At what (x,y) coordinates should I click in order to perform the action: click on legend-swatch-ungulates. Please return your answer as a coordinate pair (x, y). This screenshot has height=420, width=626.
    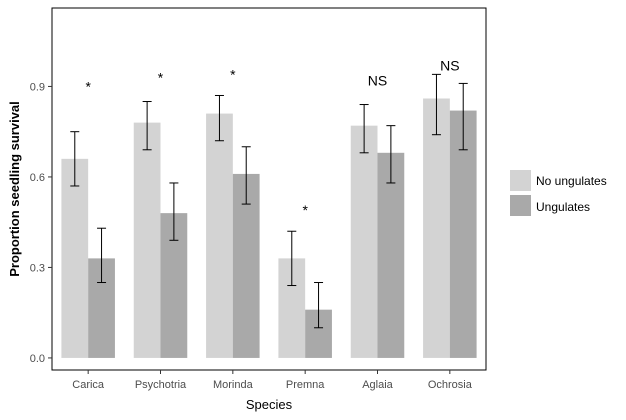
    Looking at the image, I should click on (520, 205).